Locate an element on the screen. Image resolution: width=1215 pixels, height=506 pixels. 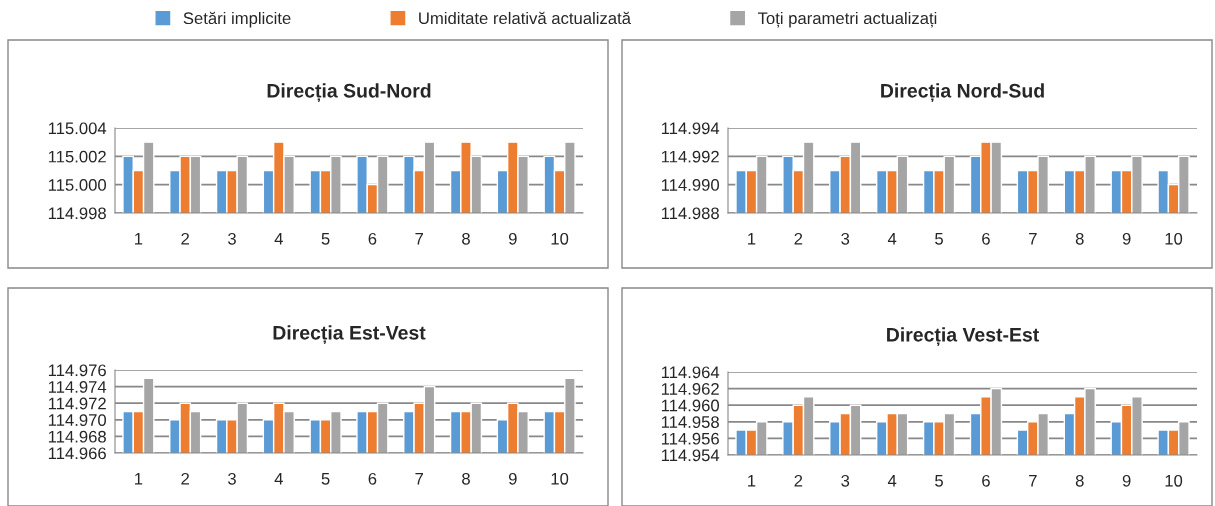
chart-title: Direcția Nord-Sud is located at coordinates (962, 92).